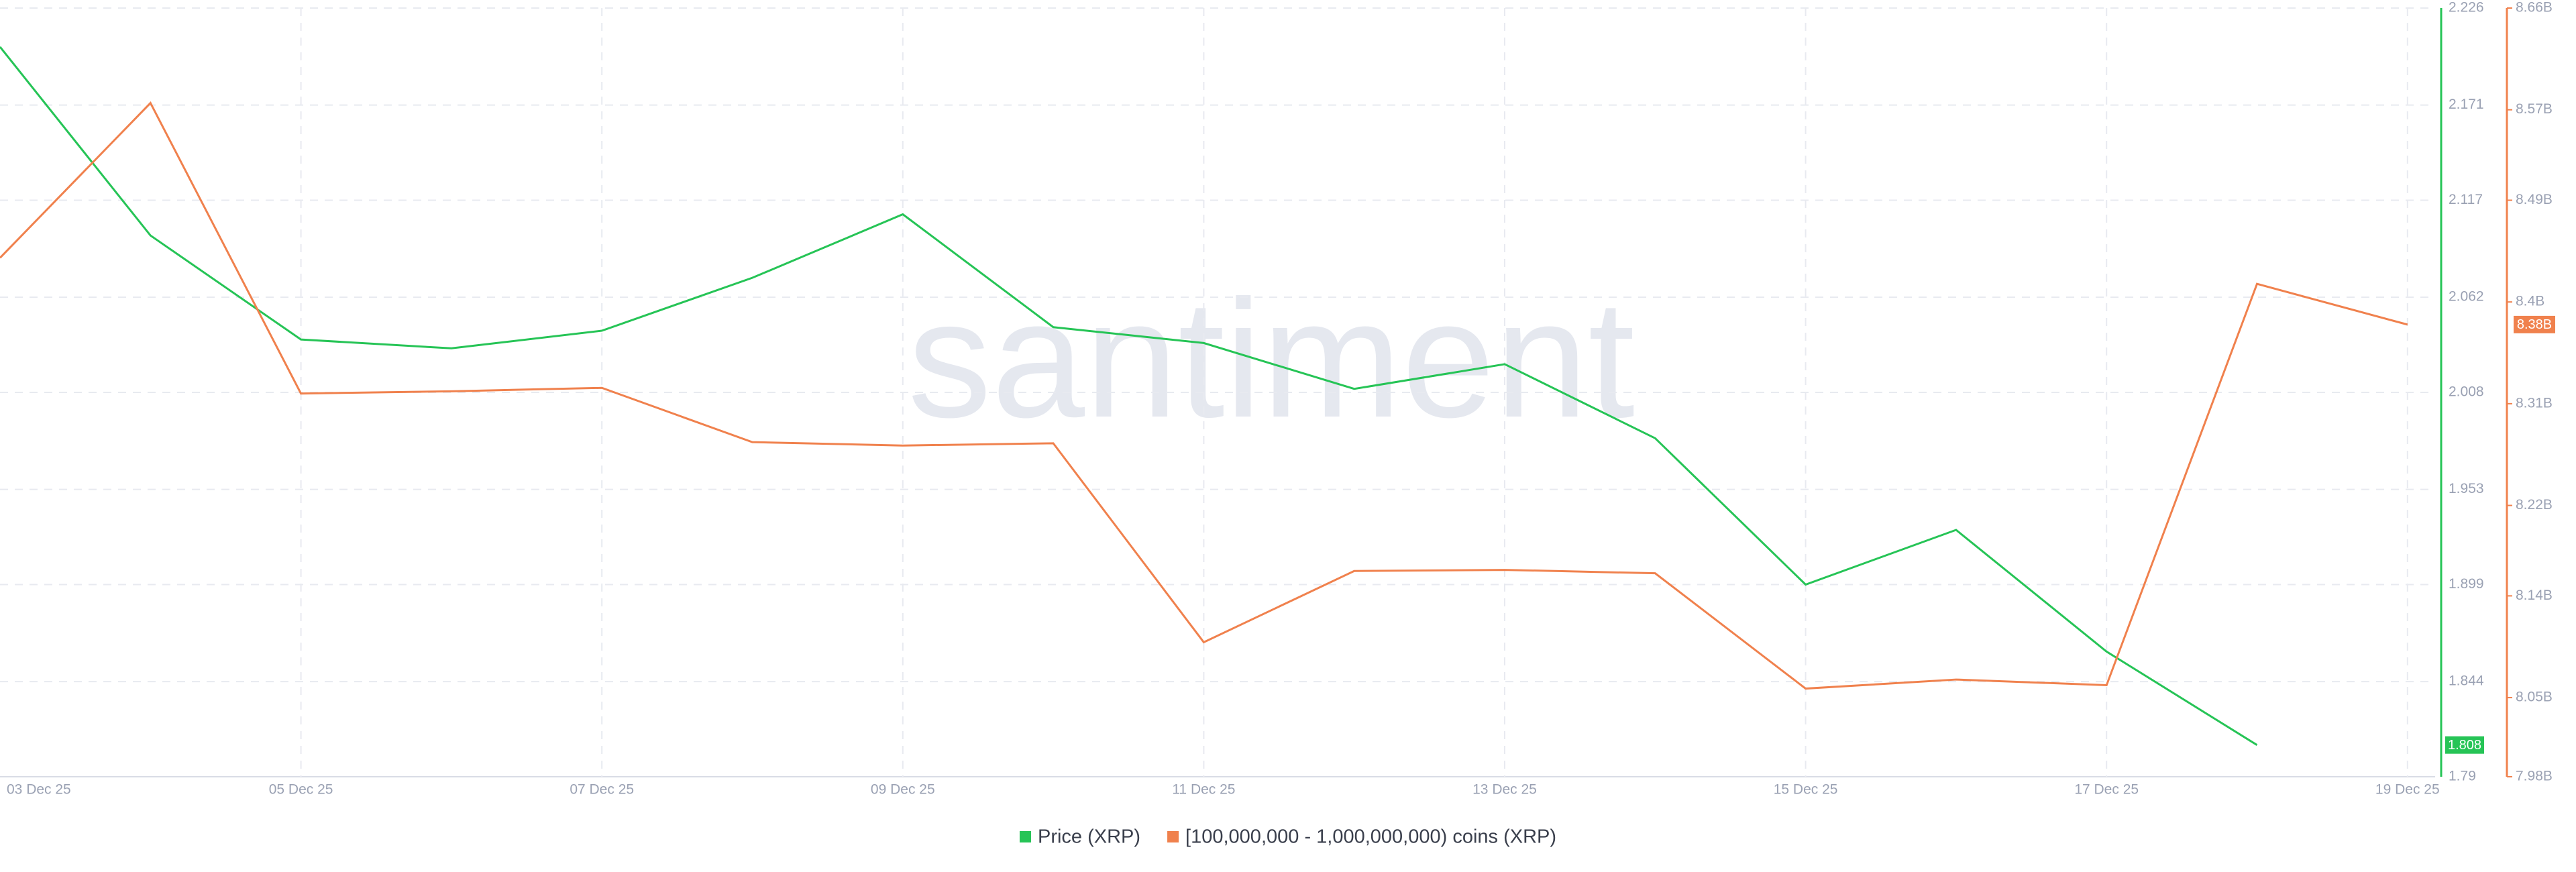 This screenshot has width=2576, height=872. I want to click on y2-tick-label: 7.98B, so click(2534, 776).